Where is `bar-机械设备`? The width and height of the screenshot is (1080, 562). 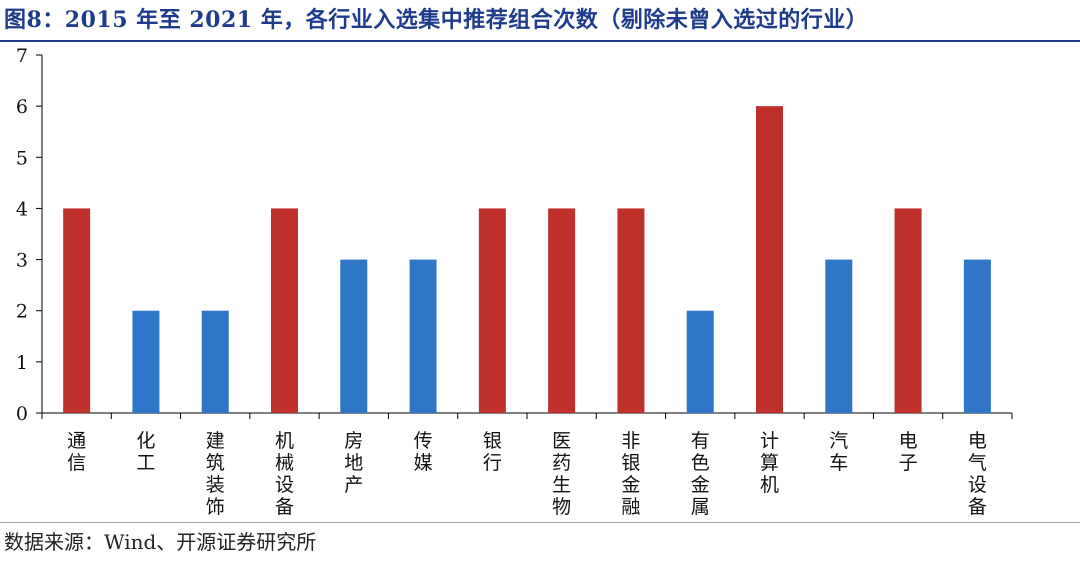 bar-机械设备 is located at coordinates (284, 310).